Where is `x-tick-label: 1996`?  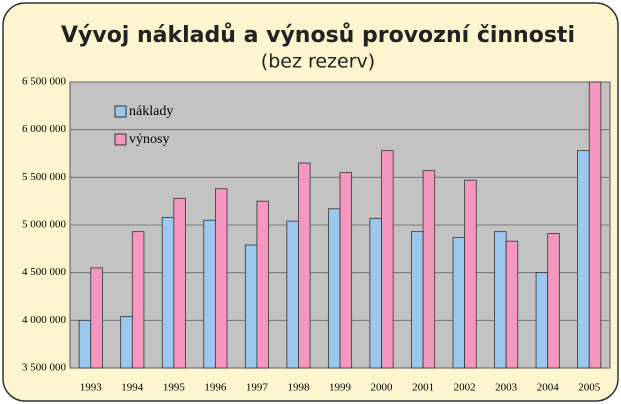 x-tick-label: 1996 is located at coordinates (215, 388).